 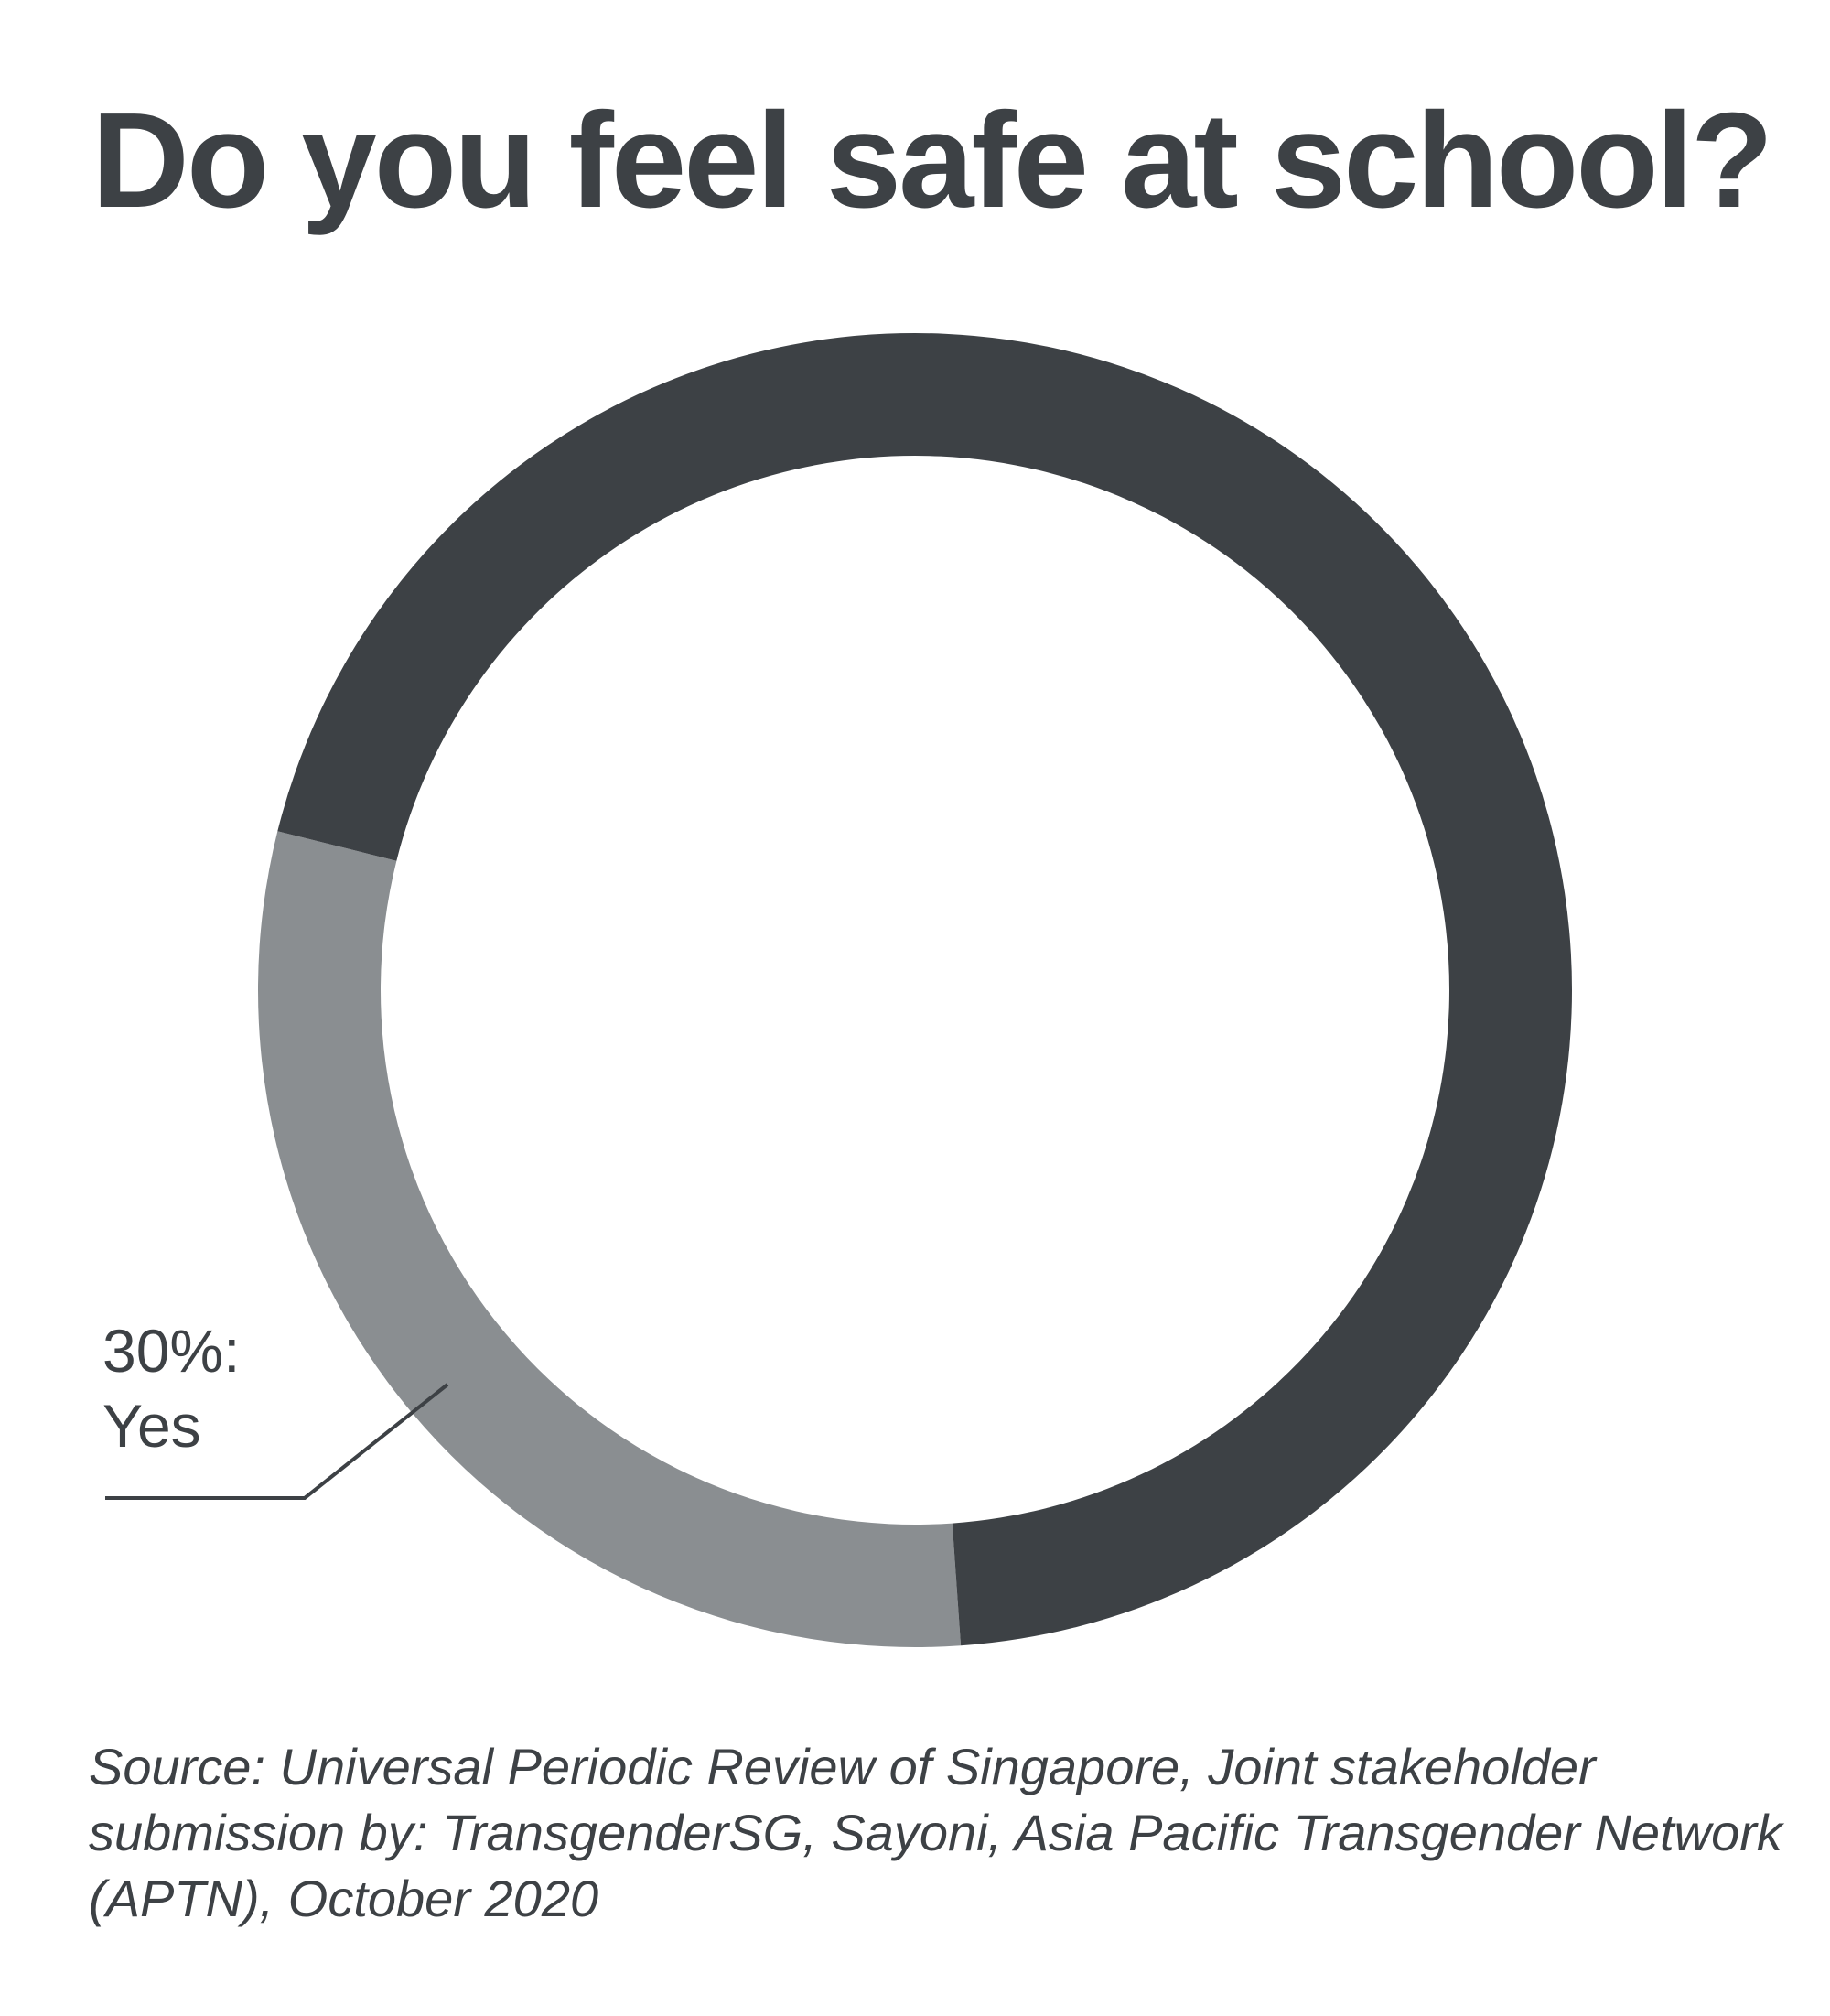 What do you see at coordinates (933, 160) in the screenshot?
I see `chart-title: Do you feel safe at school?` at bounding box center [933, 160].